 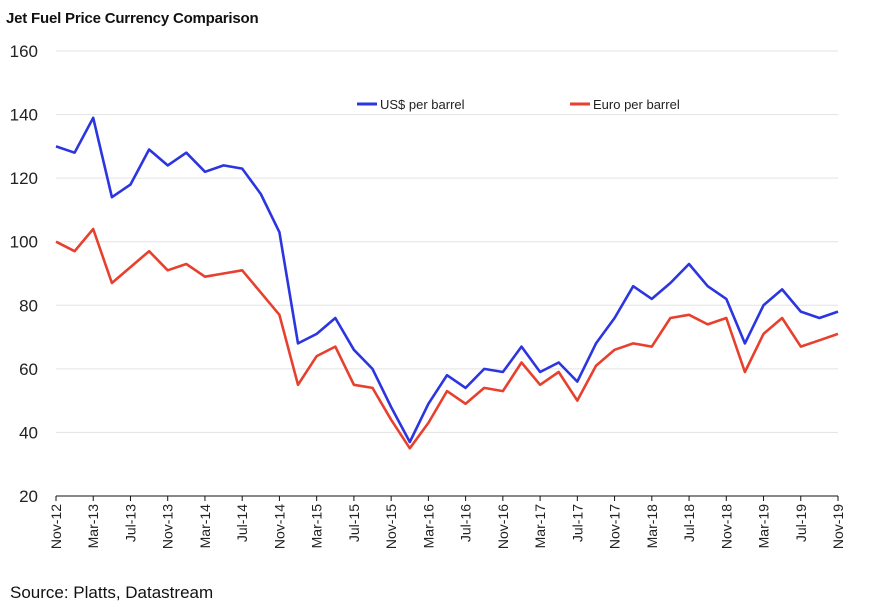 I want to click on x-tick-label: Jul-15, so click(x=354, y=523).